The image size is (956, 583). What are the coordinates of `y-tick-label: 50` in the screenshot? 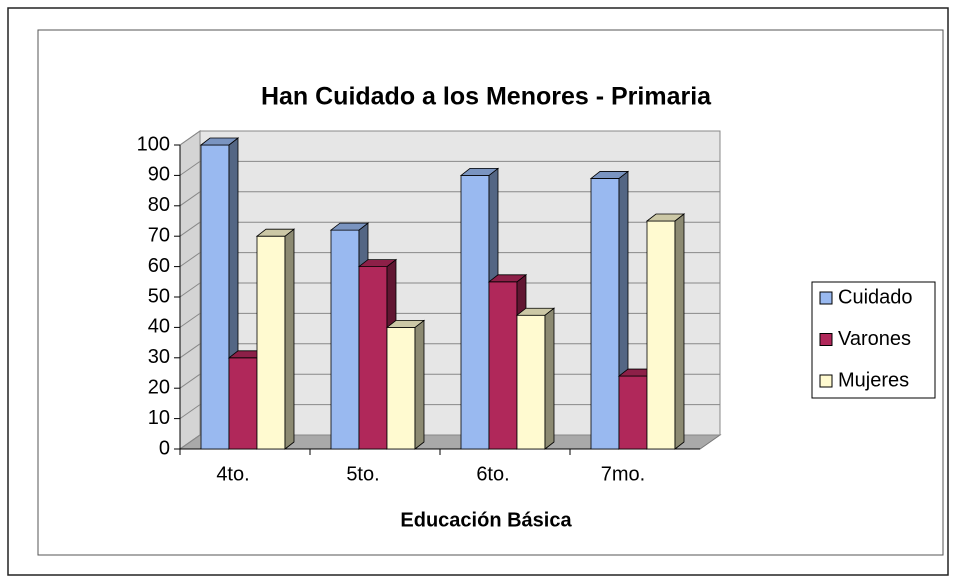 It's located at (159, 296).